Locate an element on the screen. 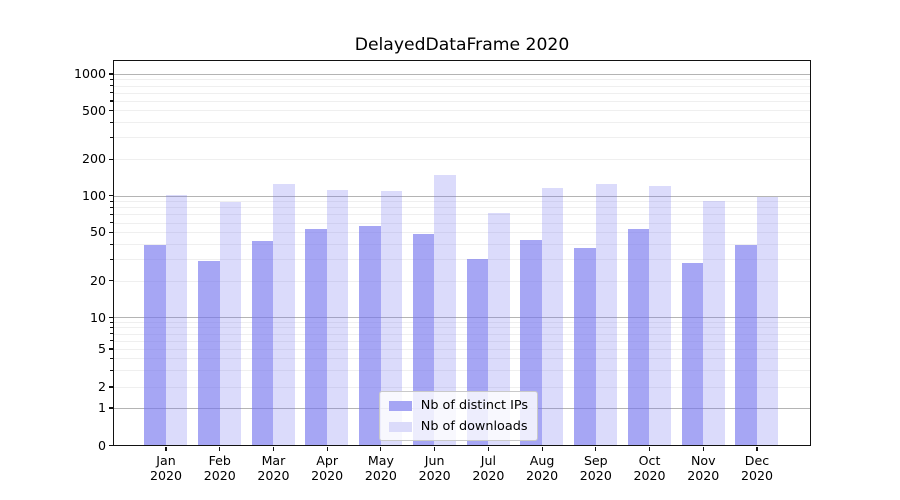 This screenshot has height=500, width=900. bar-distinct-ips-may-2020 is located at coordinates (370, 336).